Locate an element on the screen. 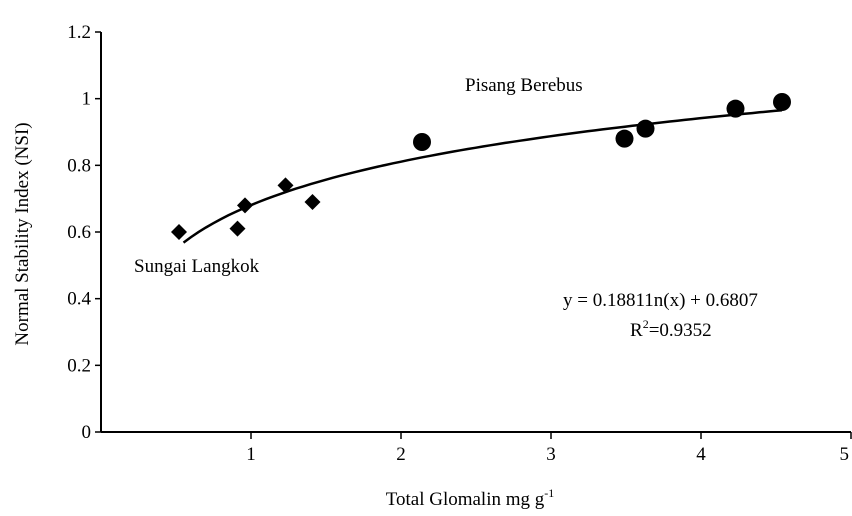 This screenshot has height=516, width=852. r-squared-superscript: 2 is located at coordinates (646, 324).